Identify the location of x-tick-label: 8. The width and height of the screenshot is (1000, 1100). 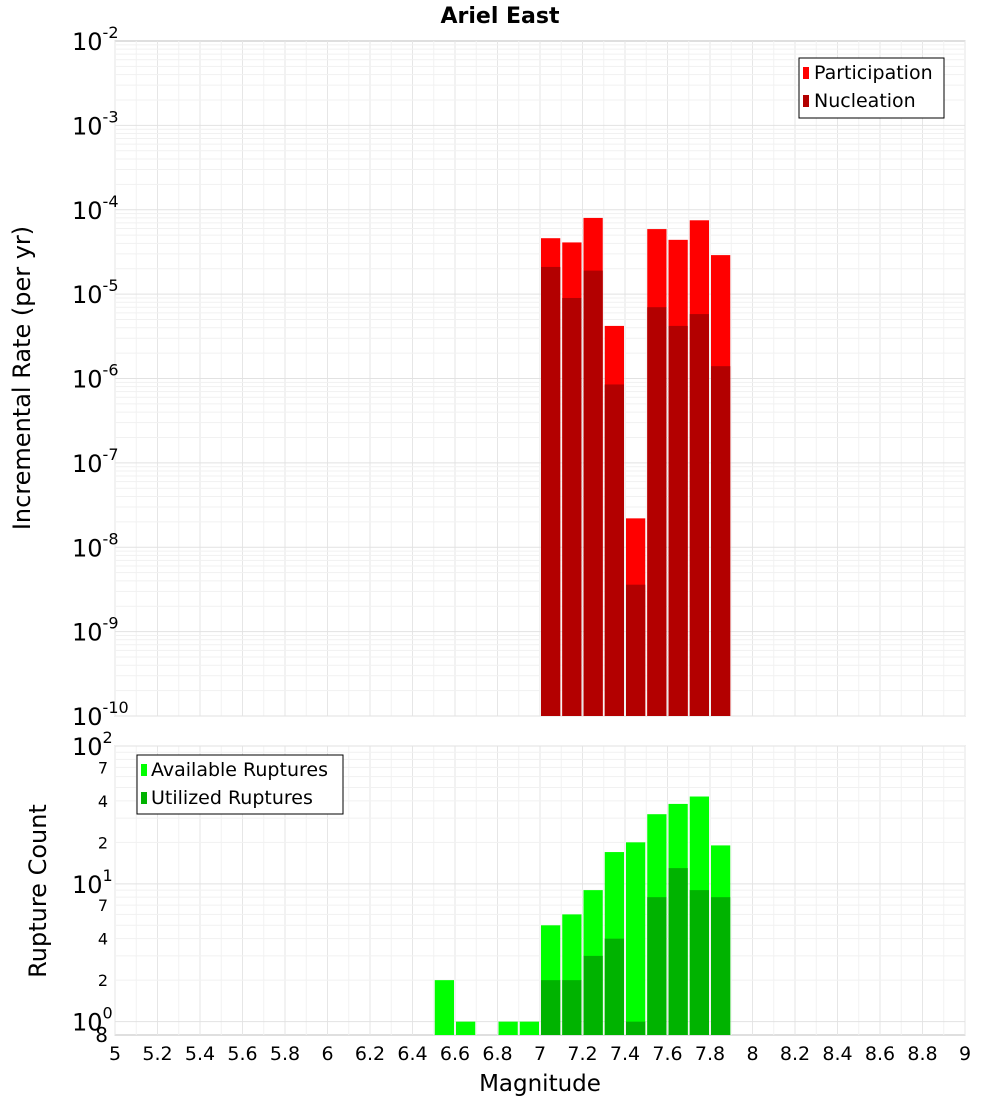
(752, 1054).